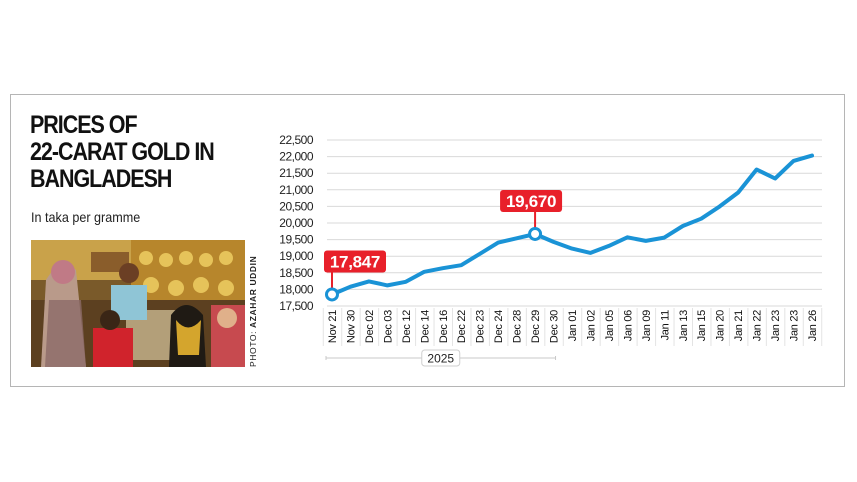  Describe the element at coordinates (518, 326) in the screenshot. I see `x-tick-label: Dec 28` at that location.